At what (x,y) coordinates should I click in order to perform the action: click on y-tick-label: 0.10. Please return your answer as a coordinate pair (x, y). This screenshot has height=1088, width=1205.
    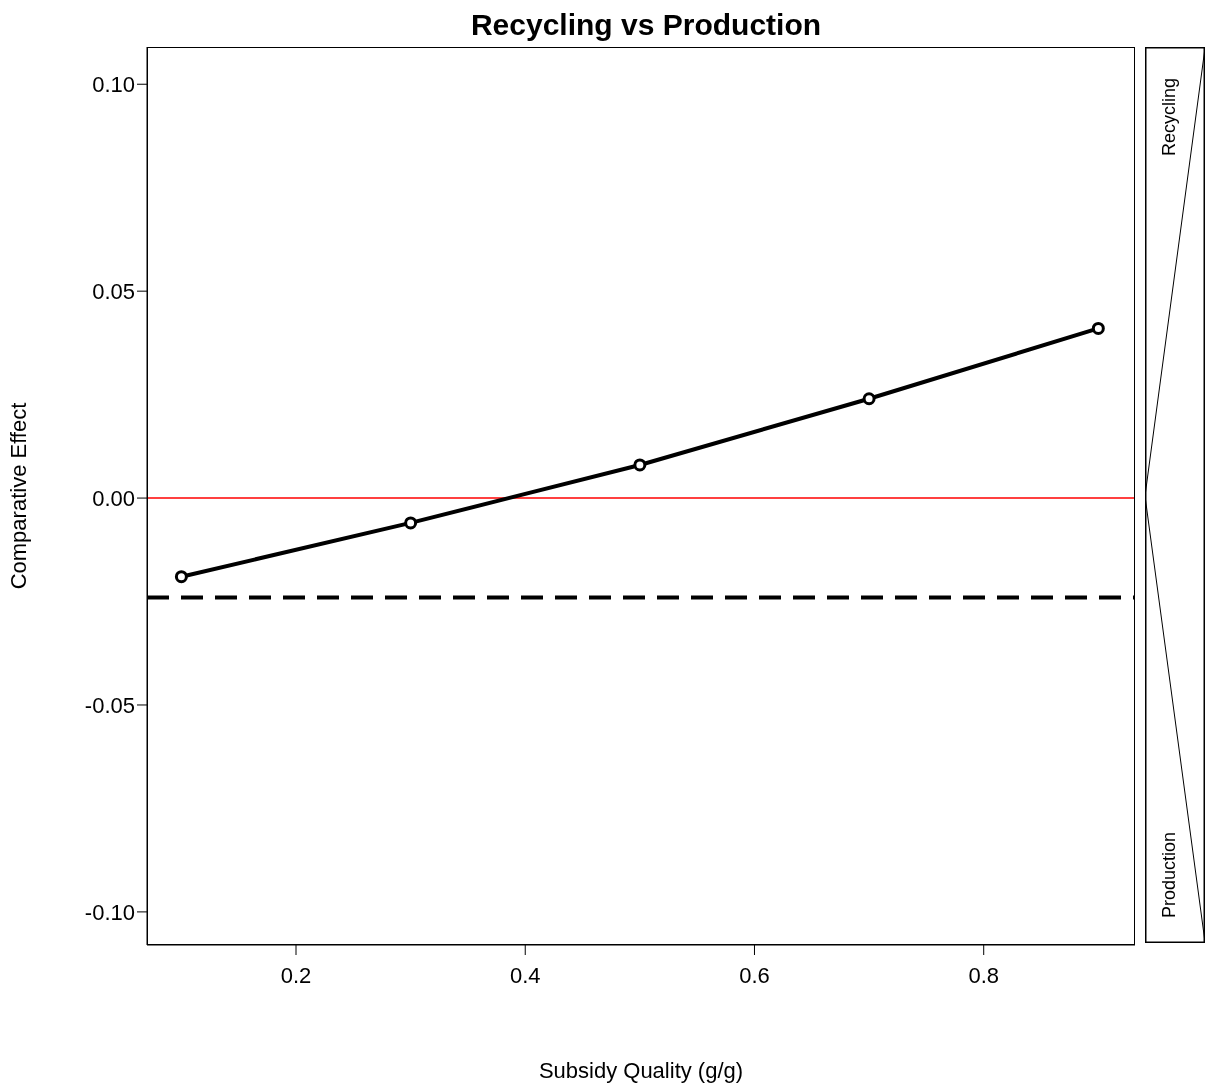
    Looking at the image, I should click on (113, 85).